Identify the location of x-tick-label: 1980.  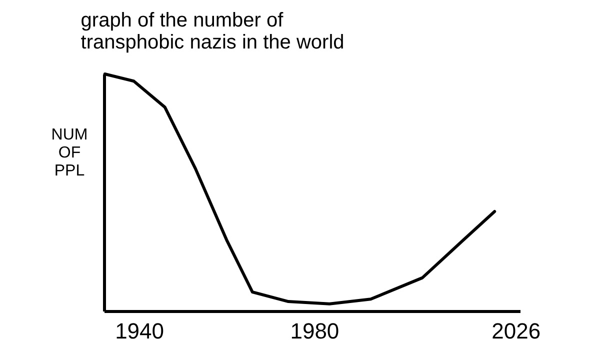
(315, 331).